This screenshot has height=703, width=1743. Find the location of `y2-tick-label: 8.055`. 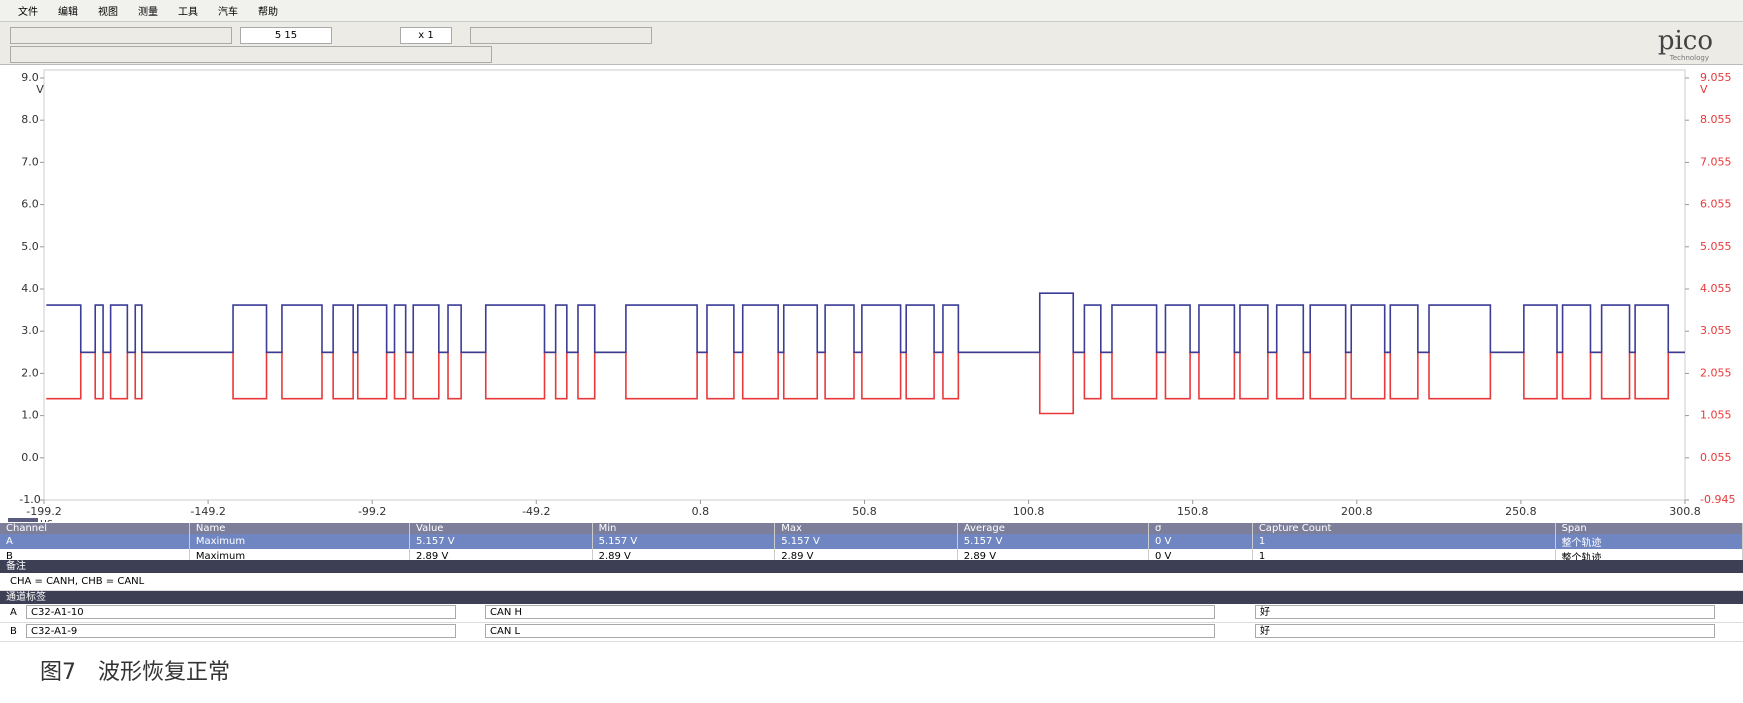

y2-tick-label: 8.055 is located at coordinates (1716, 119).